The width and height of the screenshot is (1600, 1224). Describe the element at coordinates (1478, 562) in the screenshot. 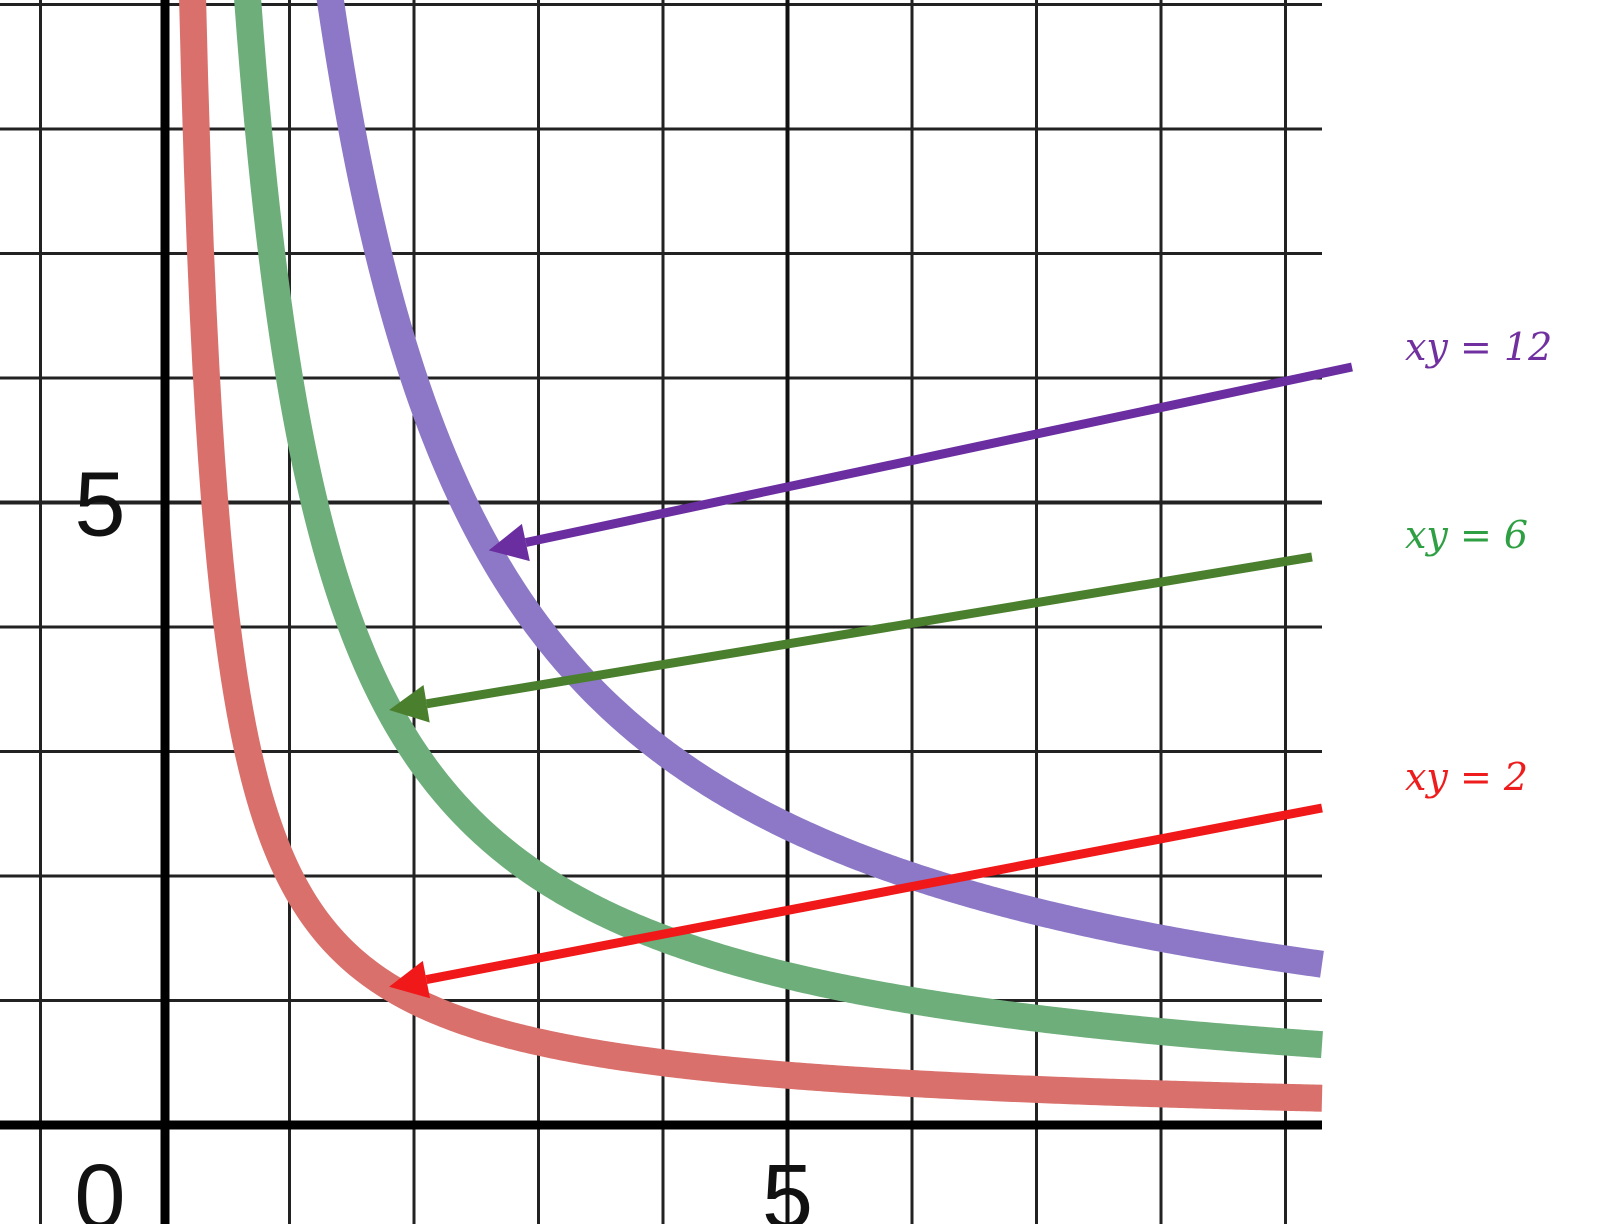

I see `curve-labels: xy = 2 xy = 6 xy = 12` at that location.